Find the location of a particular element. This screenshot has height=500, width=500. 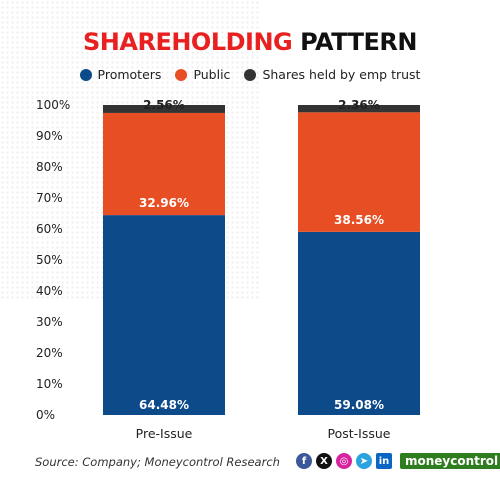

y-tick-label: 60% is located at coordinates (49, 229).